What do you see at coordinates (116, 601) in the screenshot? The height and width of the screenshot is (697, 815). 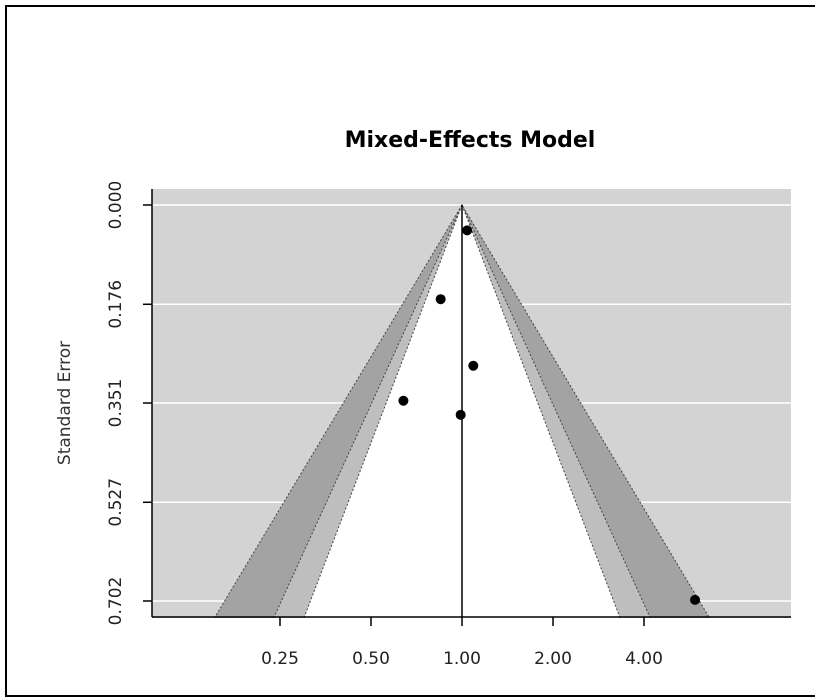 I see `y-tick-label-4: 0.702` at bounding box center [116, 601].